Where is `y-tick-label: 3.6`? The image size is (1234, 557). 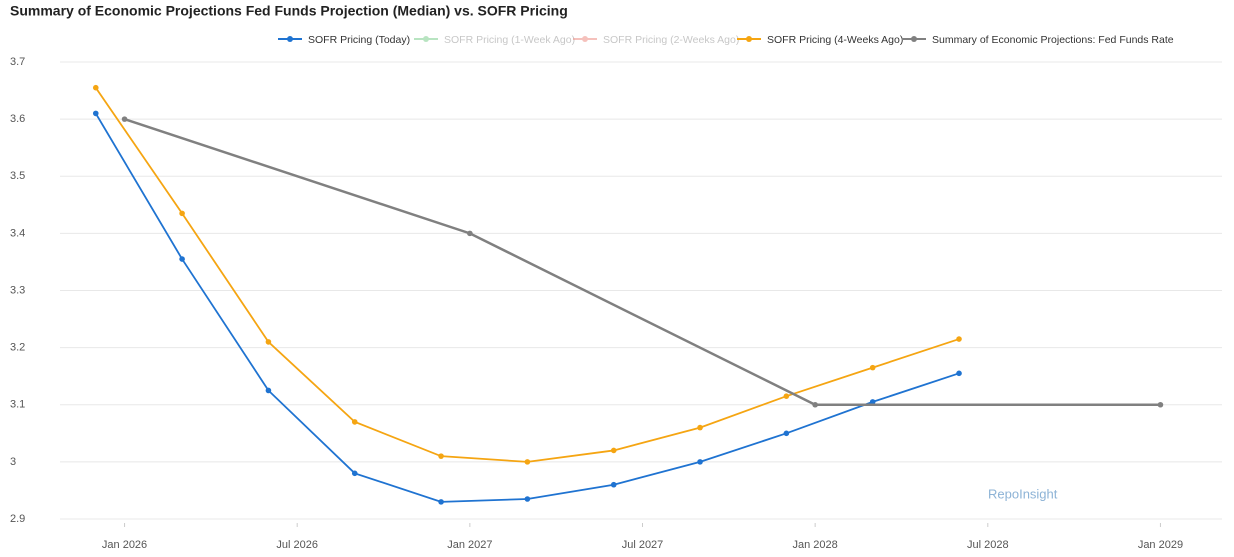 y-tick-label: 3.6 is located at coordinates (17, 119).